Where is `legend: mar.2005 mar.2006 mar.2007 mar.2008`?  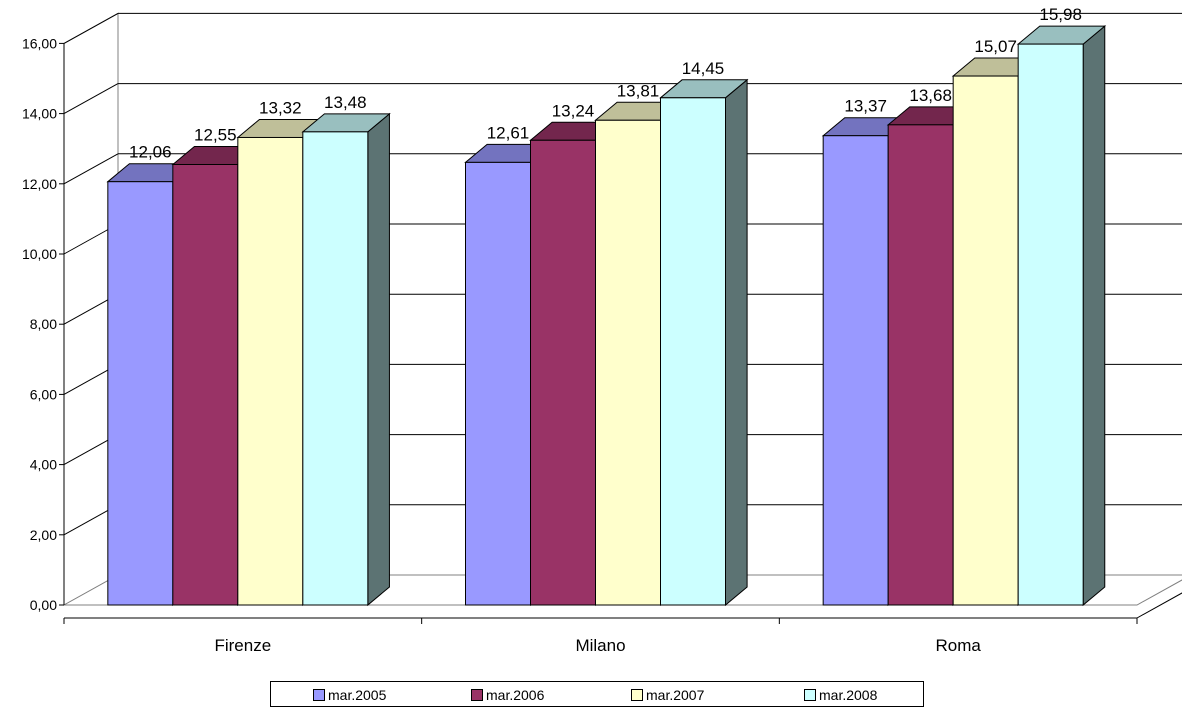 legend: mar.2005 mar.2006 mar.2007 mar.2008 is located at coordinates (597, 694).